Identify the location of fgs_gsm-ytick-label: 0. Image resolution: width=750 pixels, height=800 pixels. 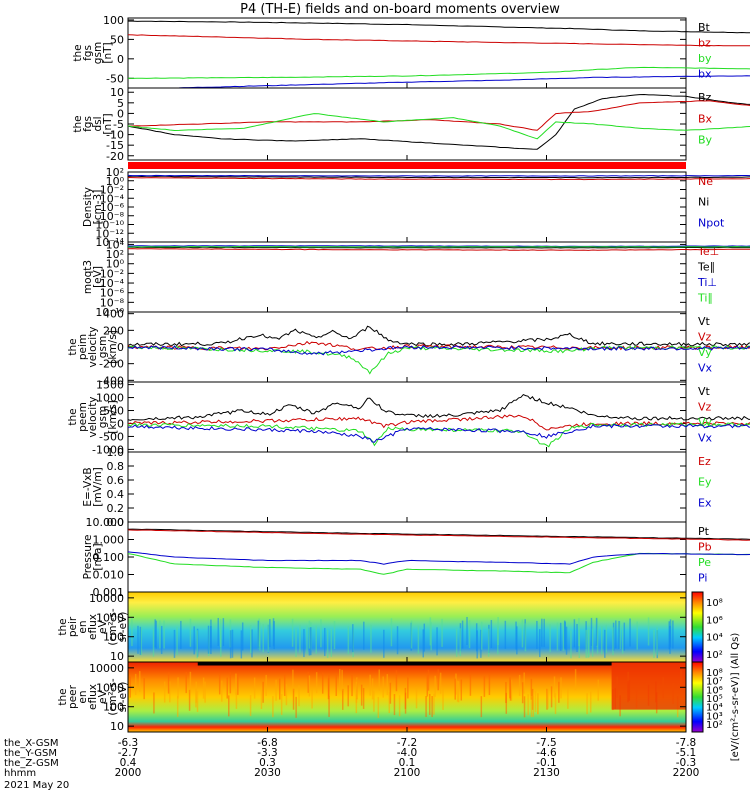
(120, 59).